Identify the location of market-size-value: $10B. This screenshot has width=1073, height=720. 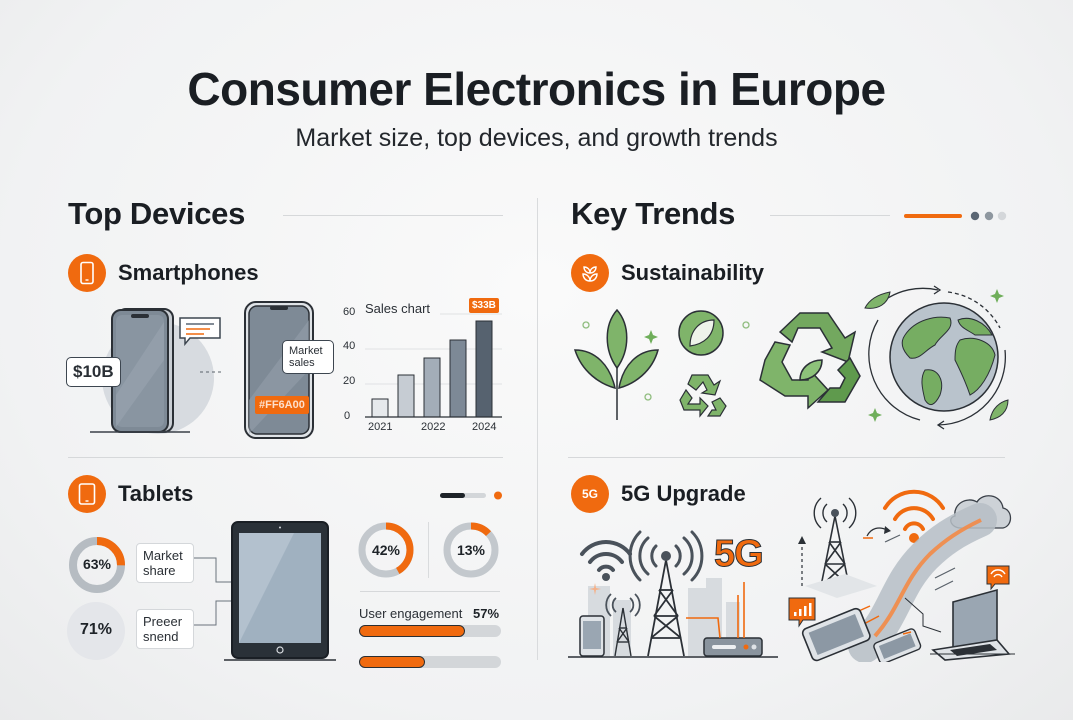
(93, 371).